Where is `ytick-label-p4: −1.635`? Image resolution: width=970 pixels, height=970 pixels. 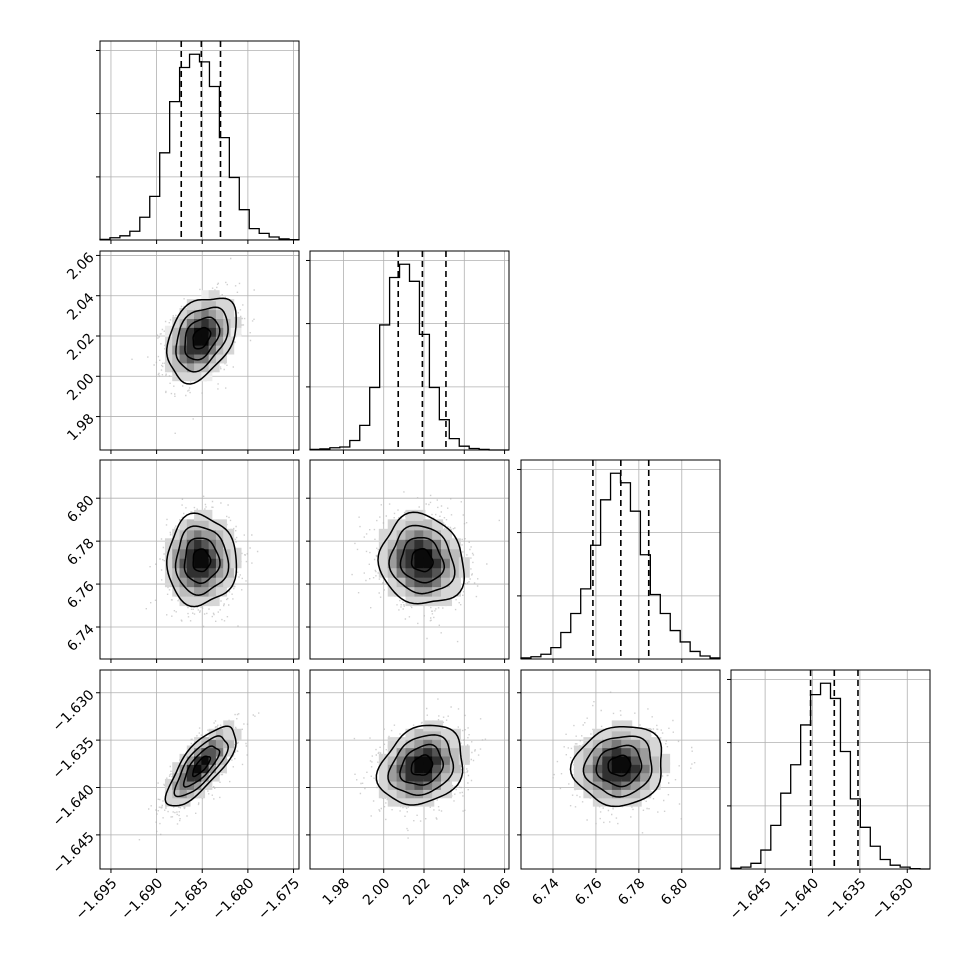
ytick-label-p4: −1.635 is located at coordinates (74, 758).